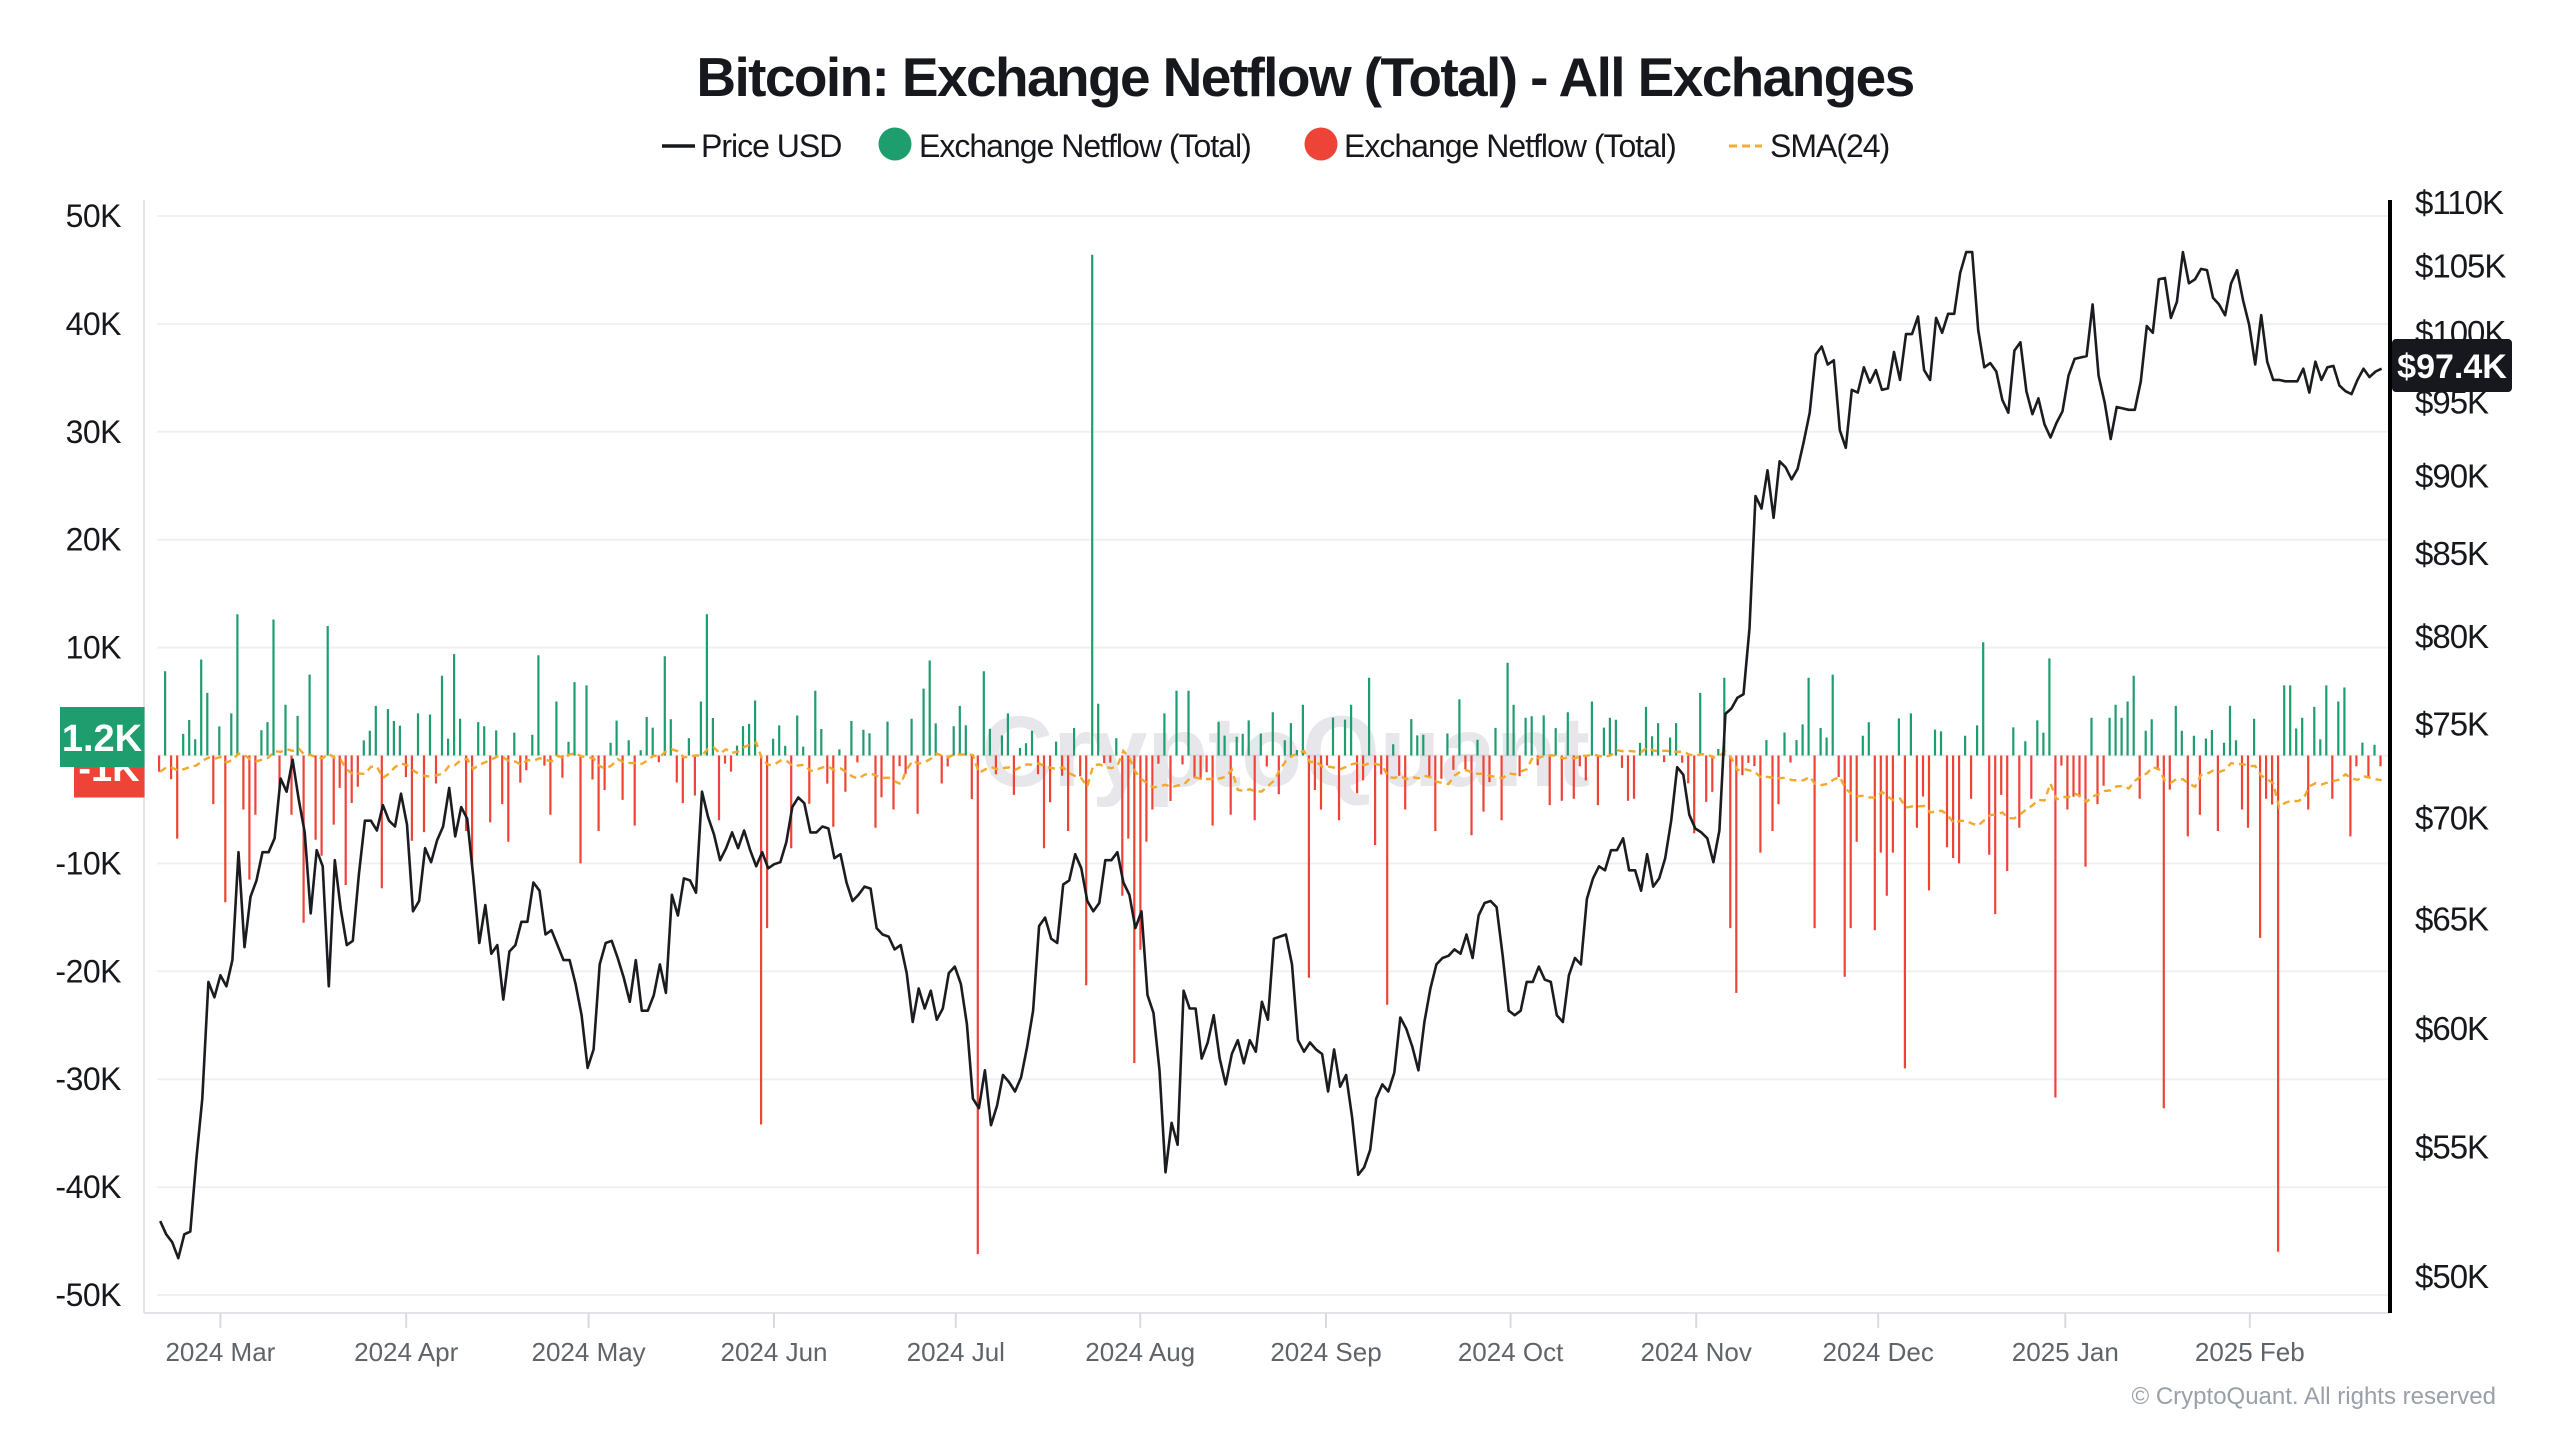 The image size is (2560, 1440). I want to click on svg-text: $55K, so click(2452, 1146).